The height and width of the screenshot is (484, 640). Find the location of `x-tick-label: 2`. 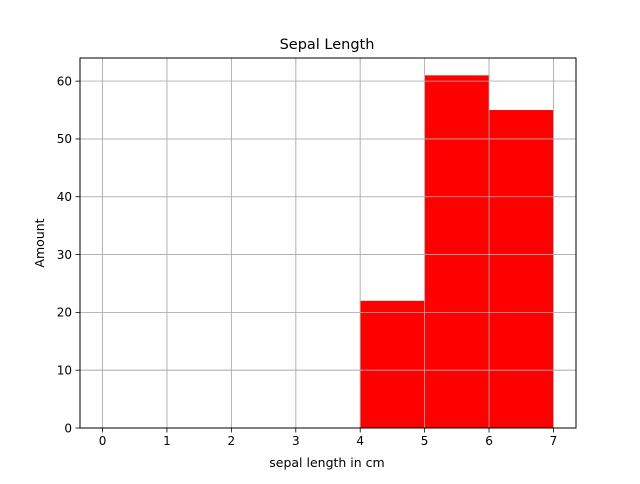

x-tick-label: 2 is located at coordinates (232, 441).